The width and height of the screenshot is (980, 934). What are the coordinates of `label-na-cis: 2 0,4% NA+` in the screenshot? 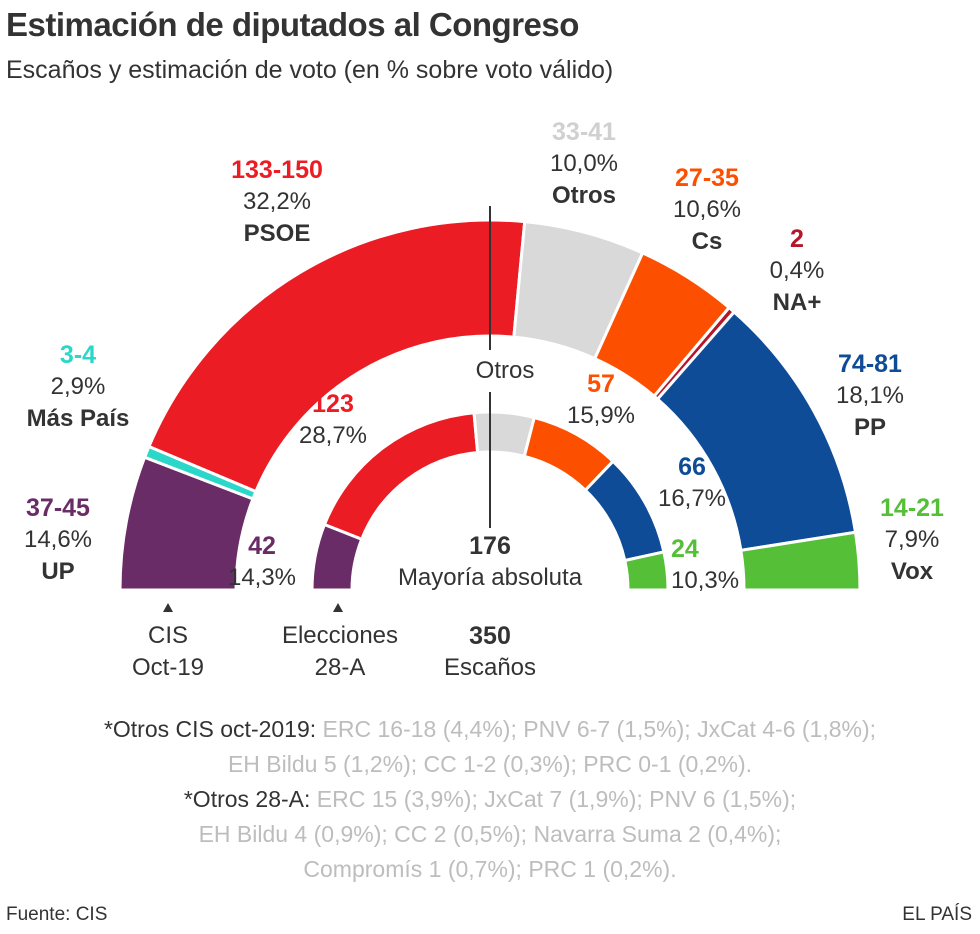 It's located at (797, 271).